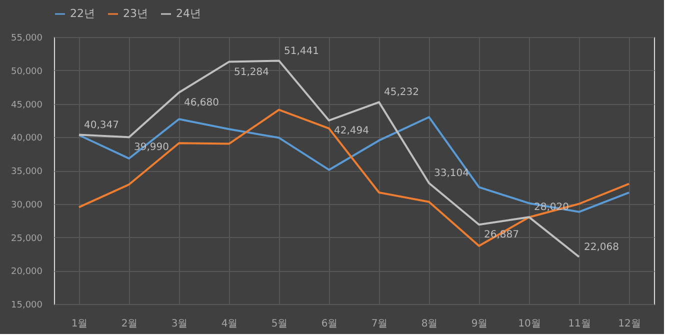 The image size is (680, 336). I want to click on x-tick-label: 11월, so click(579, 324).